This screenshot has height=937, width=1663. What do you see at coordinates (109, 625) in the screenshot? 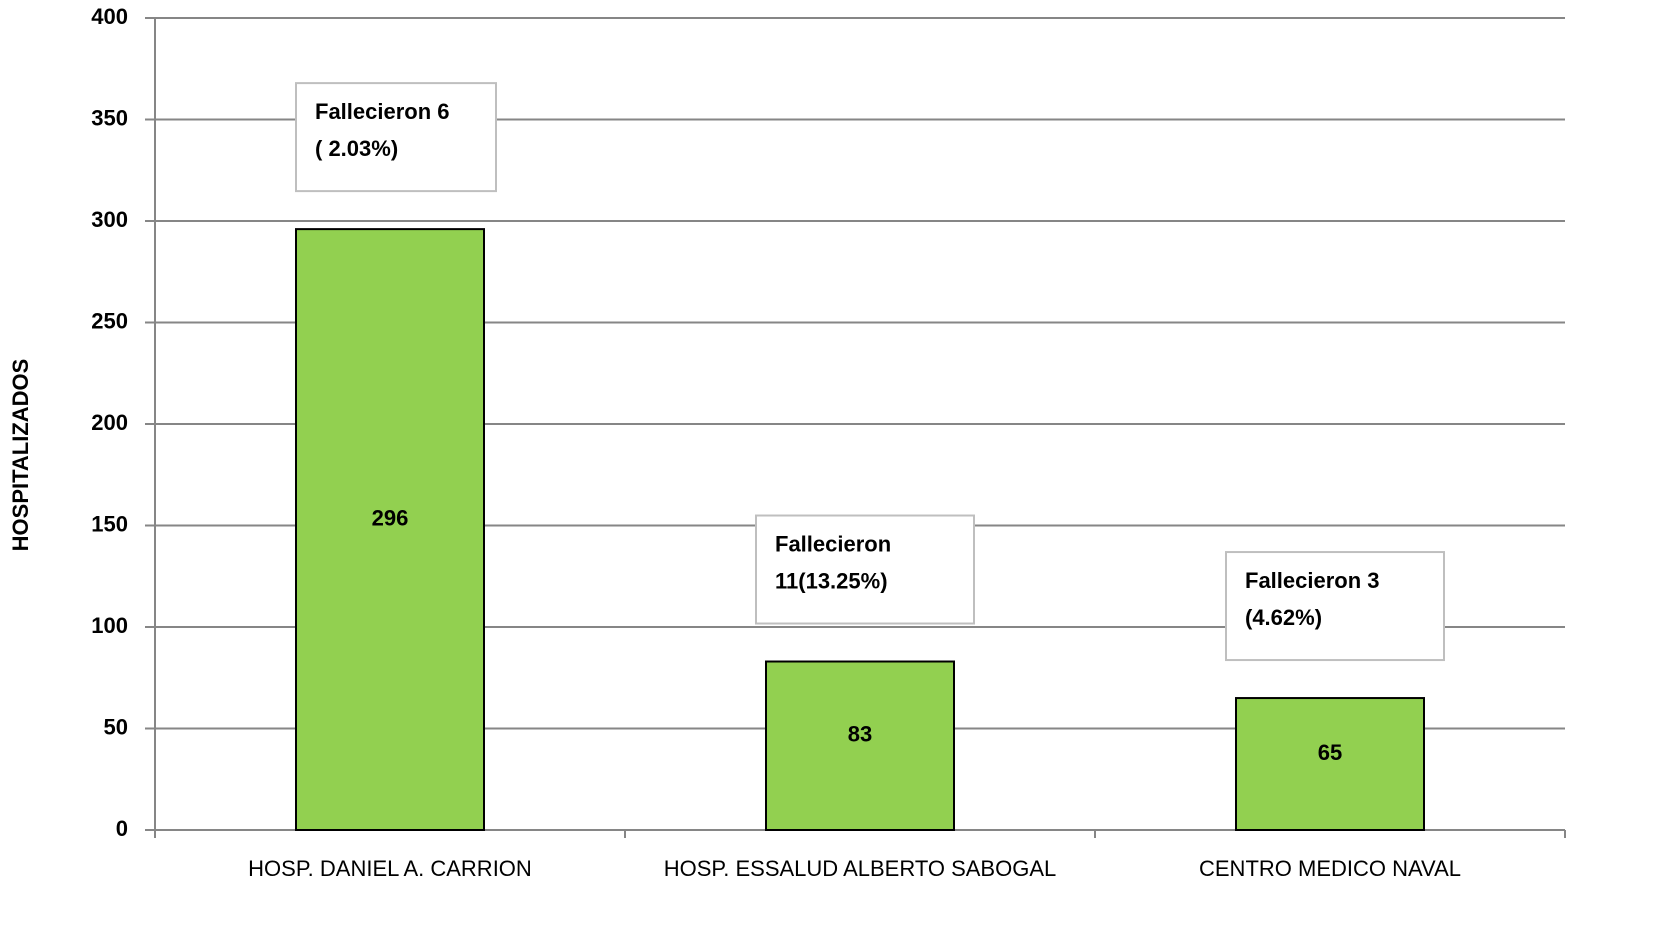
I see `y-tick-label: 100` at bounding box center [109, 625].